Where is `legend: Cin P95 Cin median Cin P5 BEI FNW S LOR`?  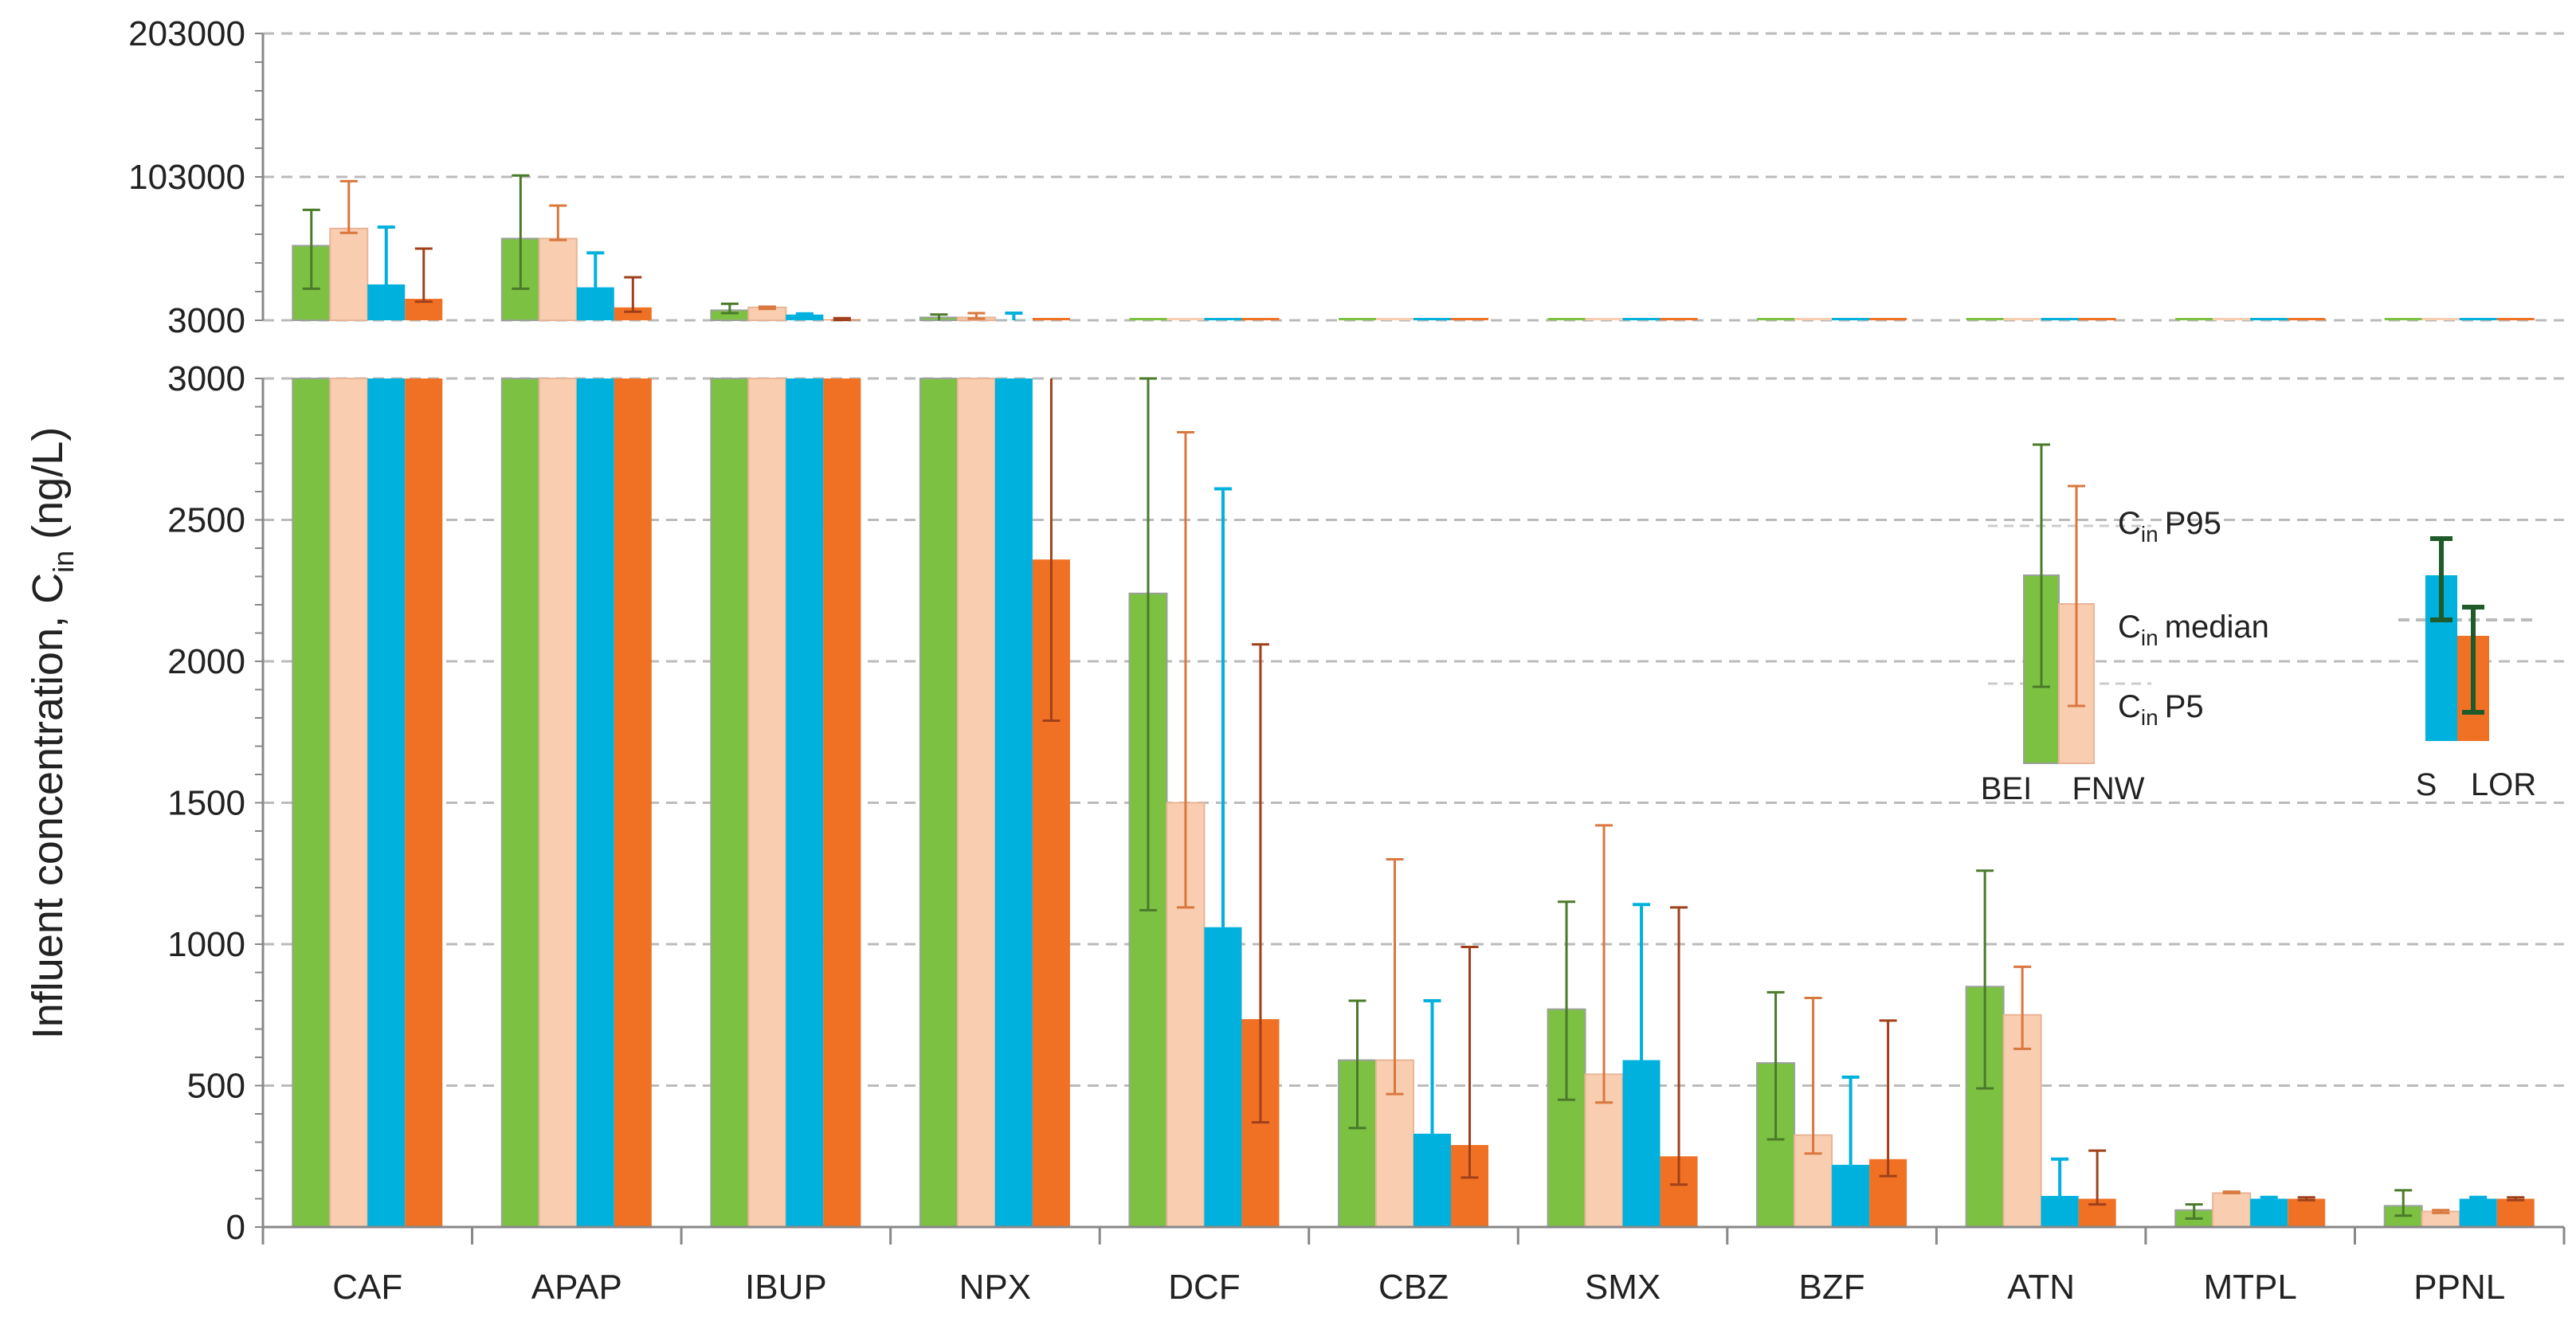 legend: Cin P95 Cin median Cin P5 BEI FNW S LOR is located at coordinates (2258, 624).